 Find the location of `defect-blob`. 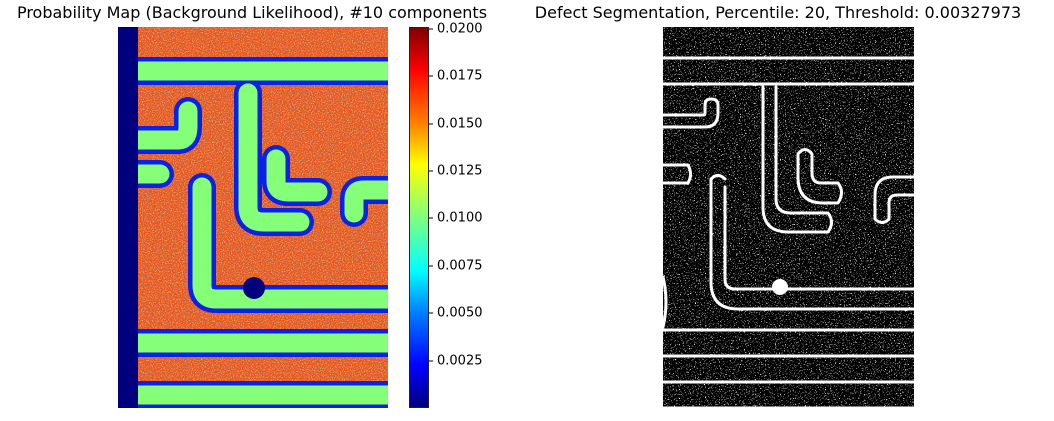

defect-blob is located at coordinates (254, 288).